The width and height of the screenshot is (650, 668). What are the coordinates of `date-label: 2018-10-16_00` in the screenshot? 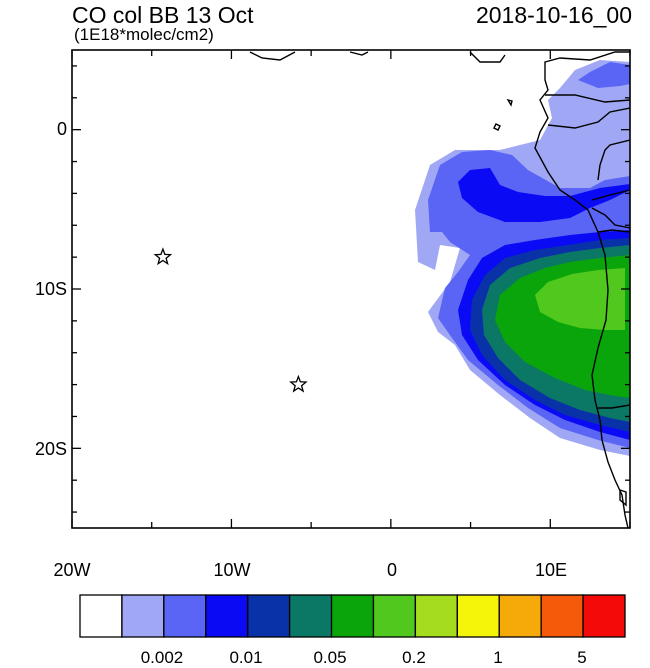 It's located at (553, 15).